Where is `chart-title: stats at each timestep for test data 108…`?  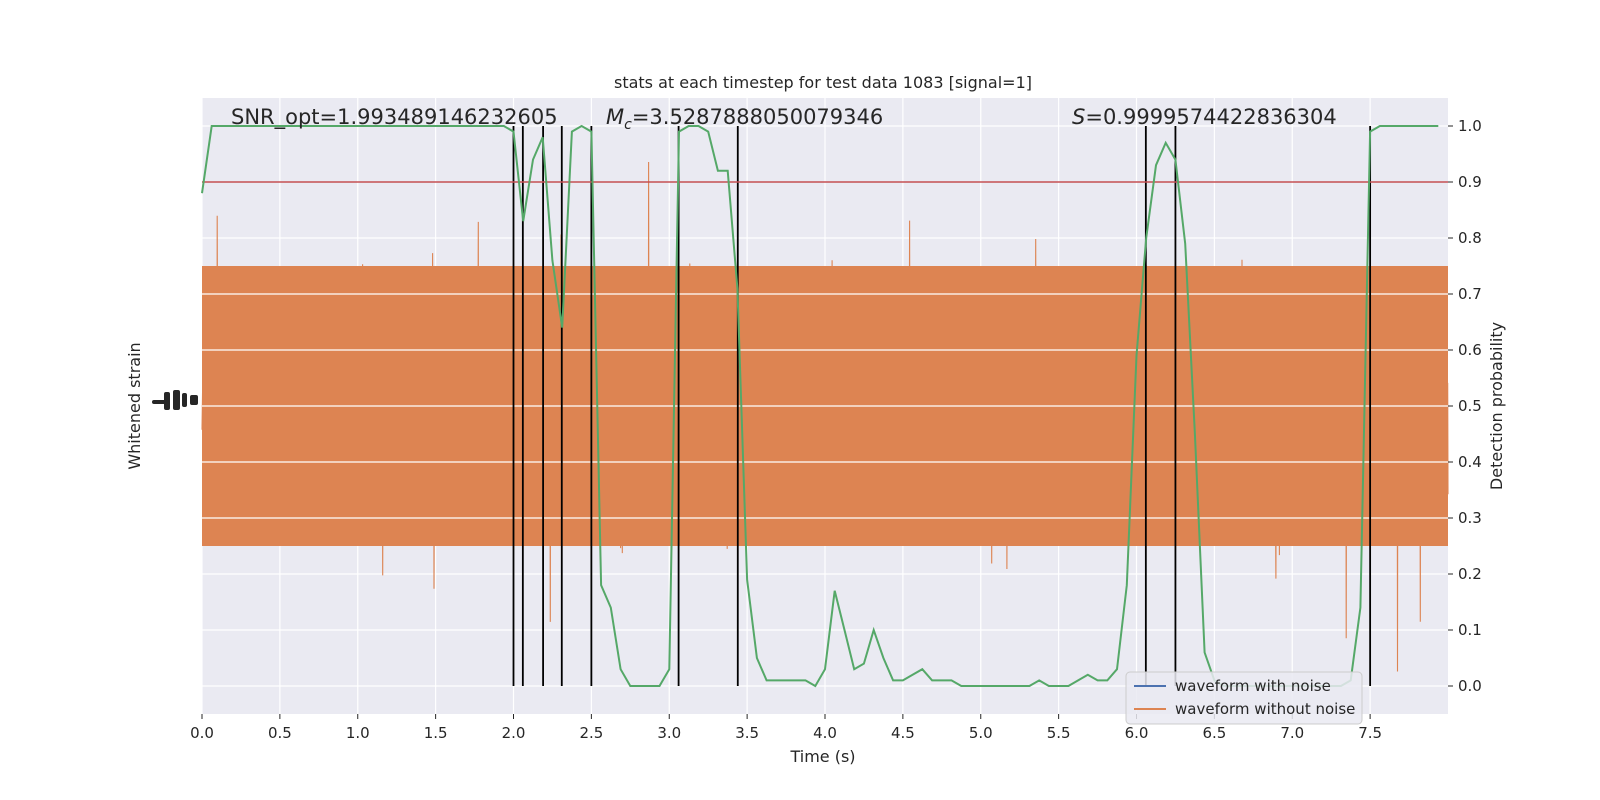
chart-title: stats at each timestep for test data 108… is located at coordinates (823, 82).